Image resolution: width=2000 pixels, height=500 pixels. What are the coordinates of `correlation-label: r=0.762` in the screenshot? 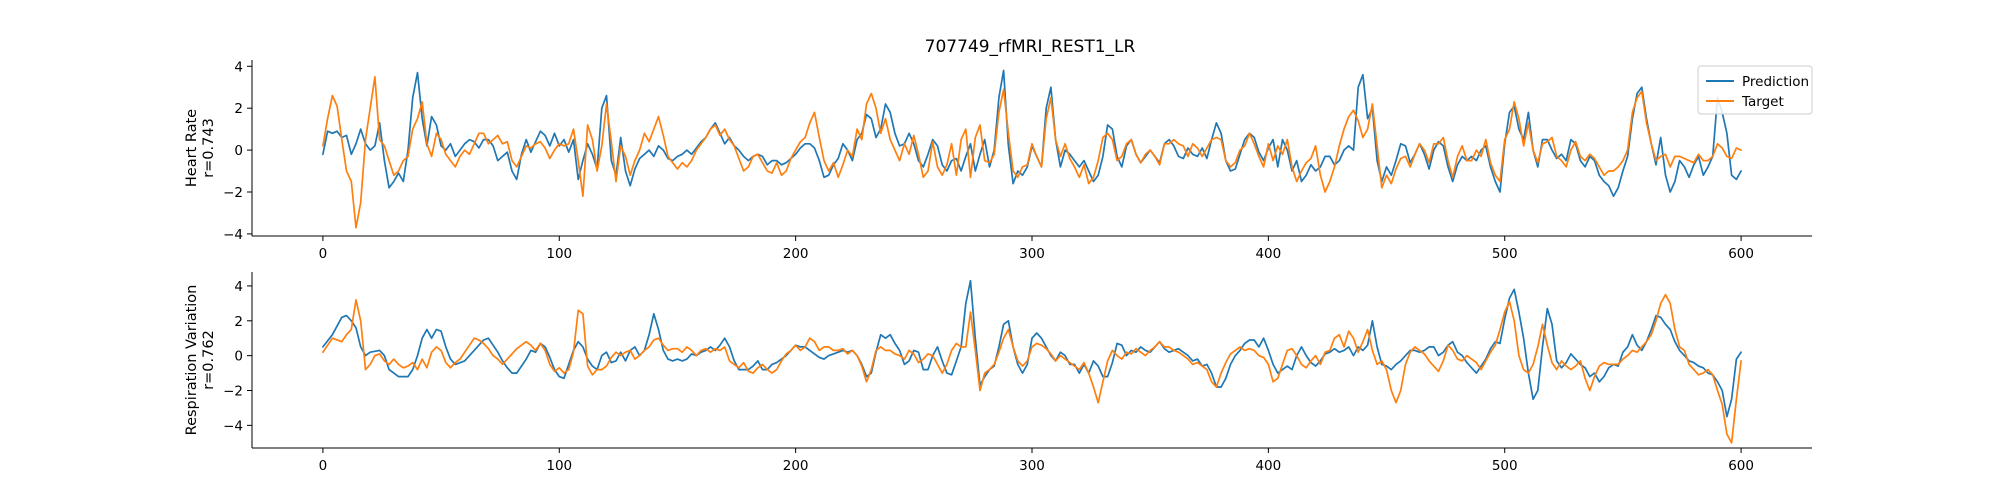 It's located at (209, 360).